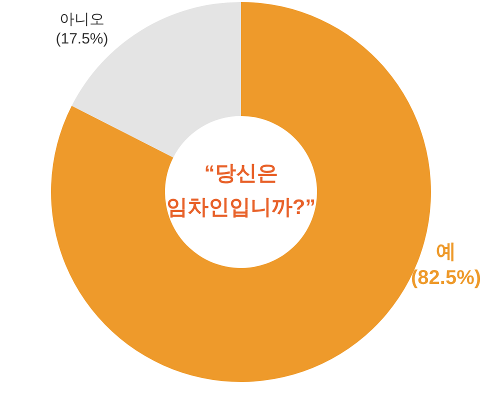  What do you see at coordinates (446, 278) in the screenshot?
I see `data-label: (82.5%)` at bounding box center [446, 278].